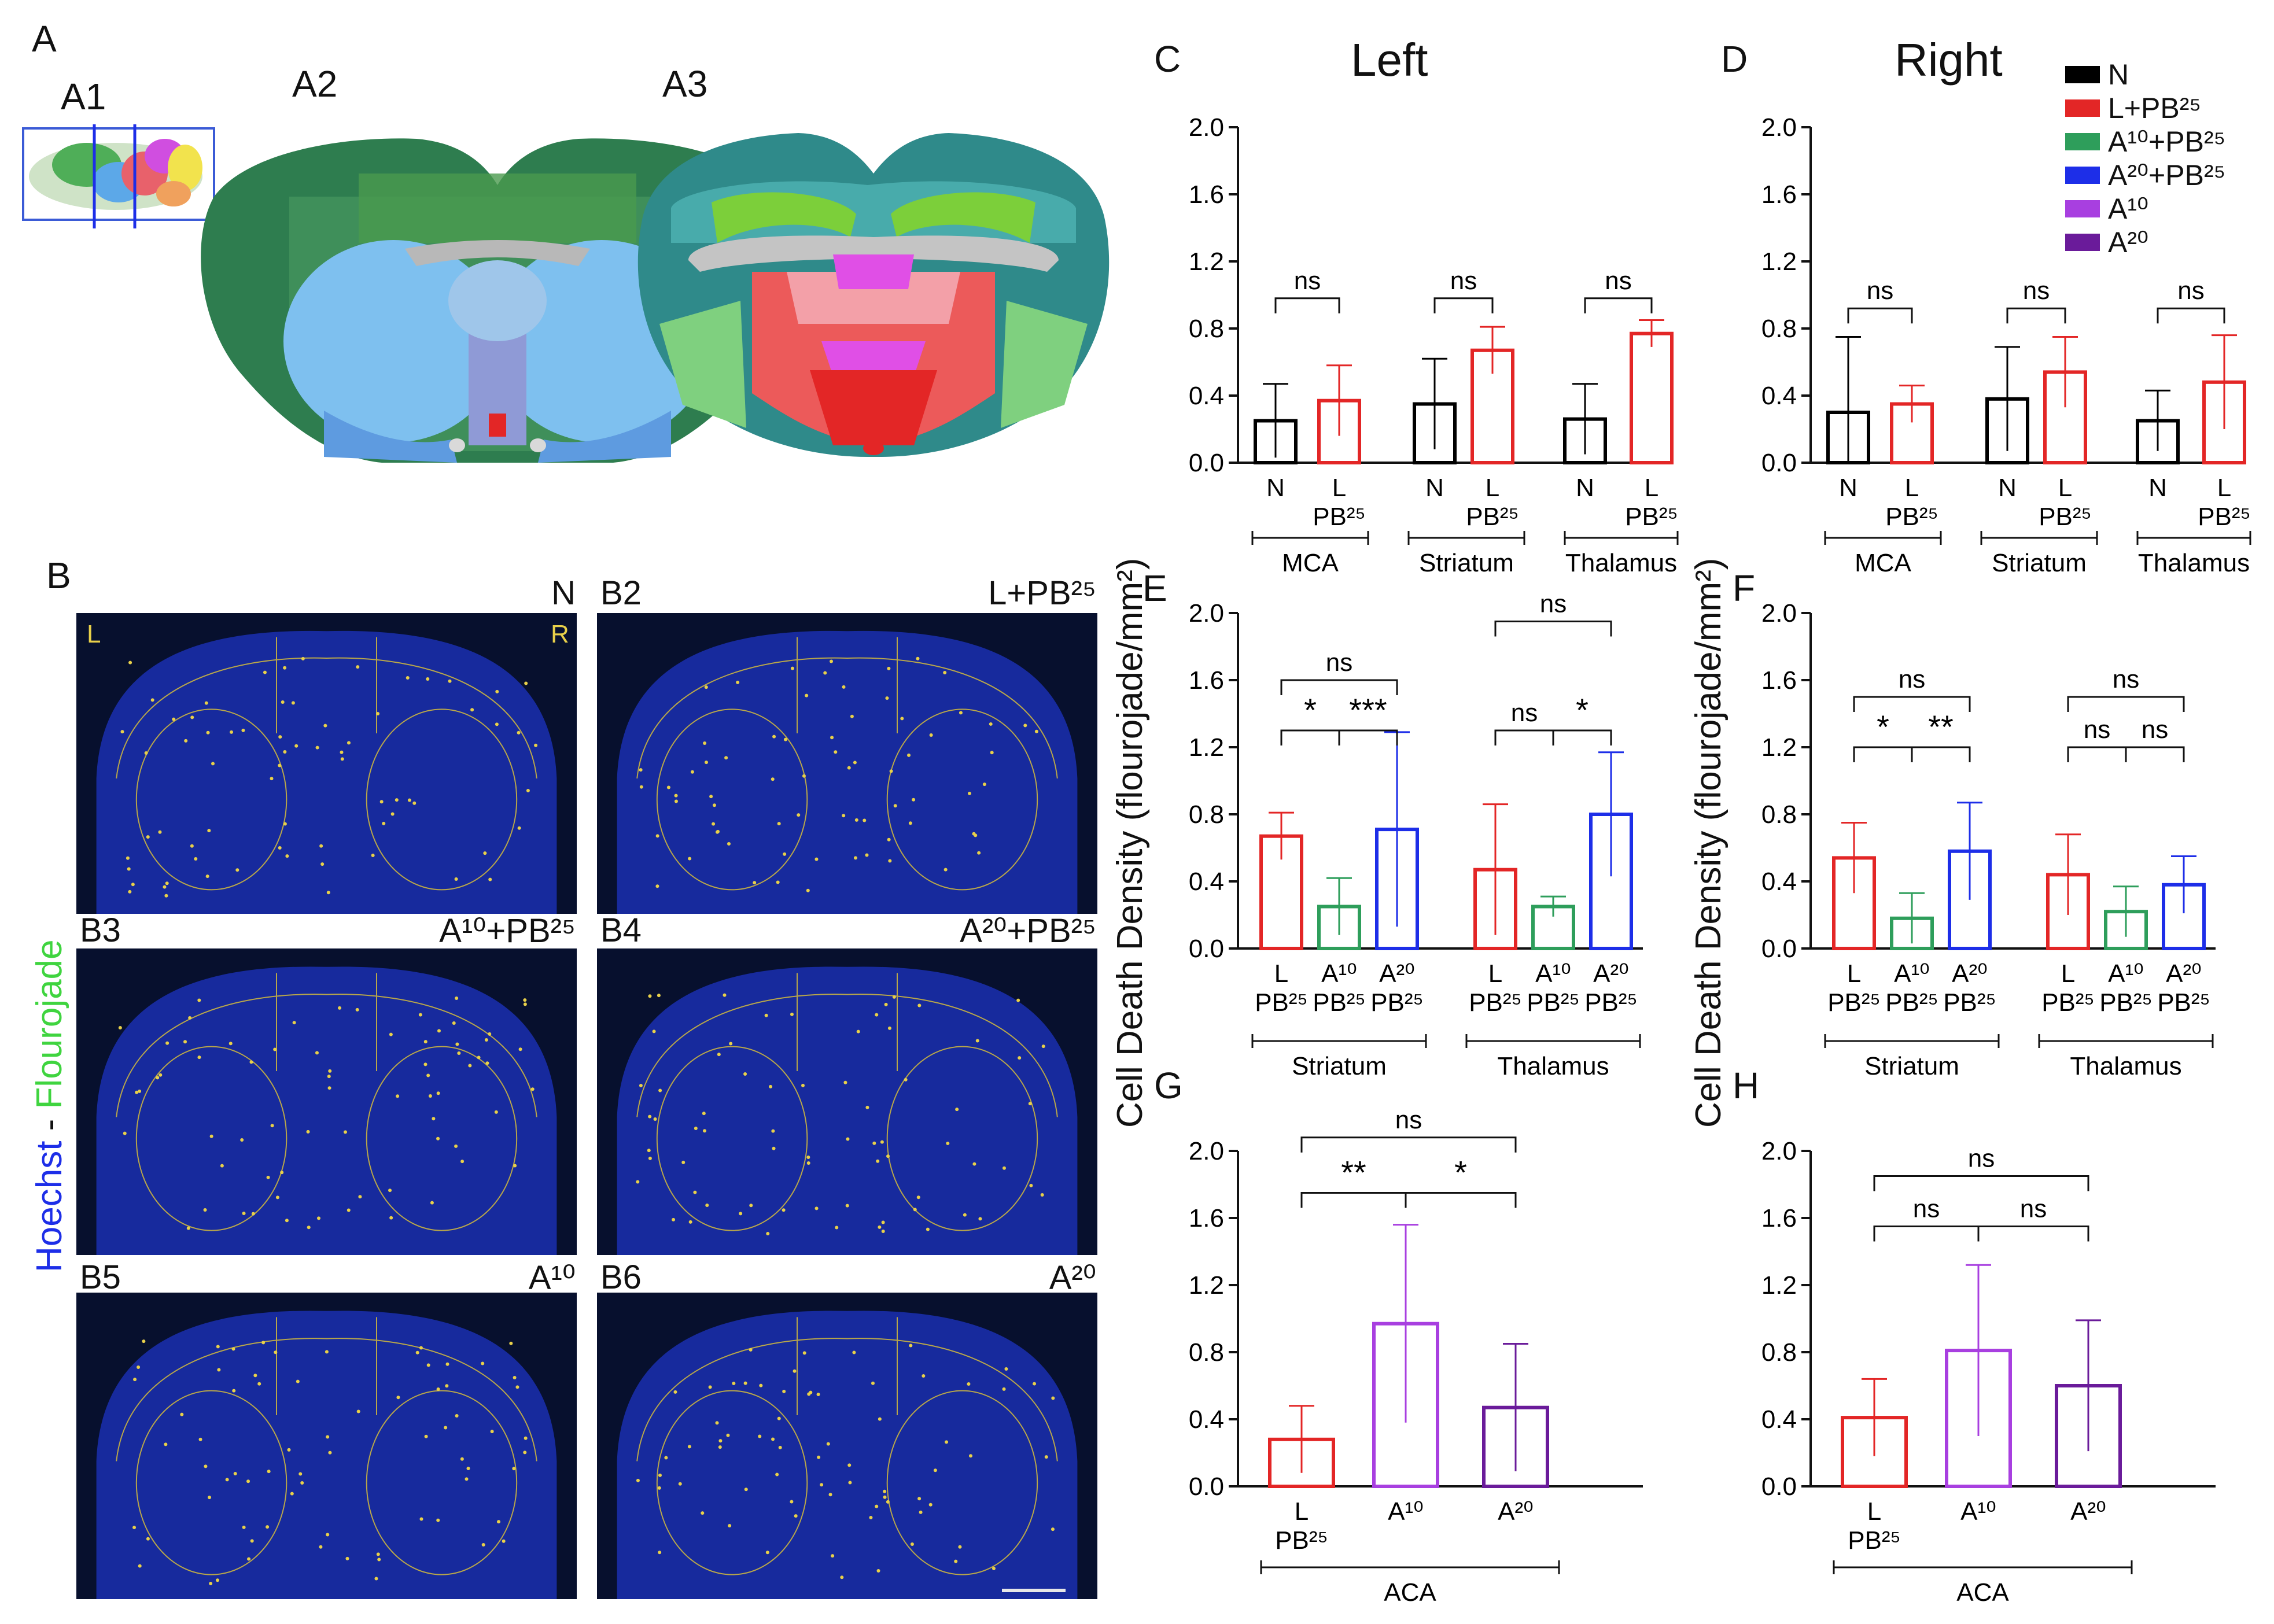 This screenshot has height=1624, width=2274. What do you see at coordinates (1746, 1085) in the screenshot?
I see `panel-label-h: H` at bounding box center [1746, 1085].